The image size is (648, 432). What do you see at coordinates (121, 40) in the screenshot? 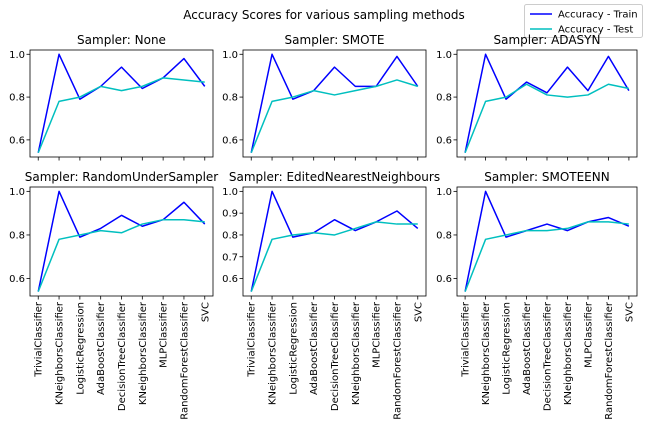
I see `subplot-title: Sampler: None` at bounding box center [121, 40].